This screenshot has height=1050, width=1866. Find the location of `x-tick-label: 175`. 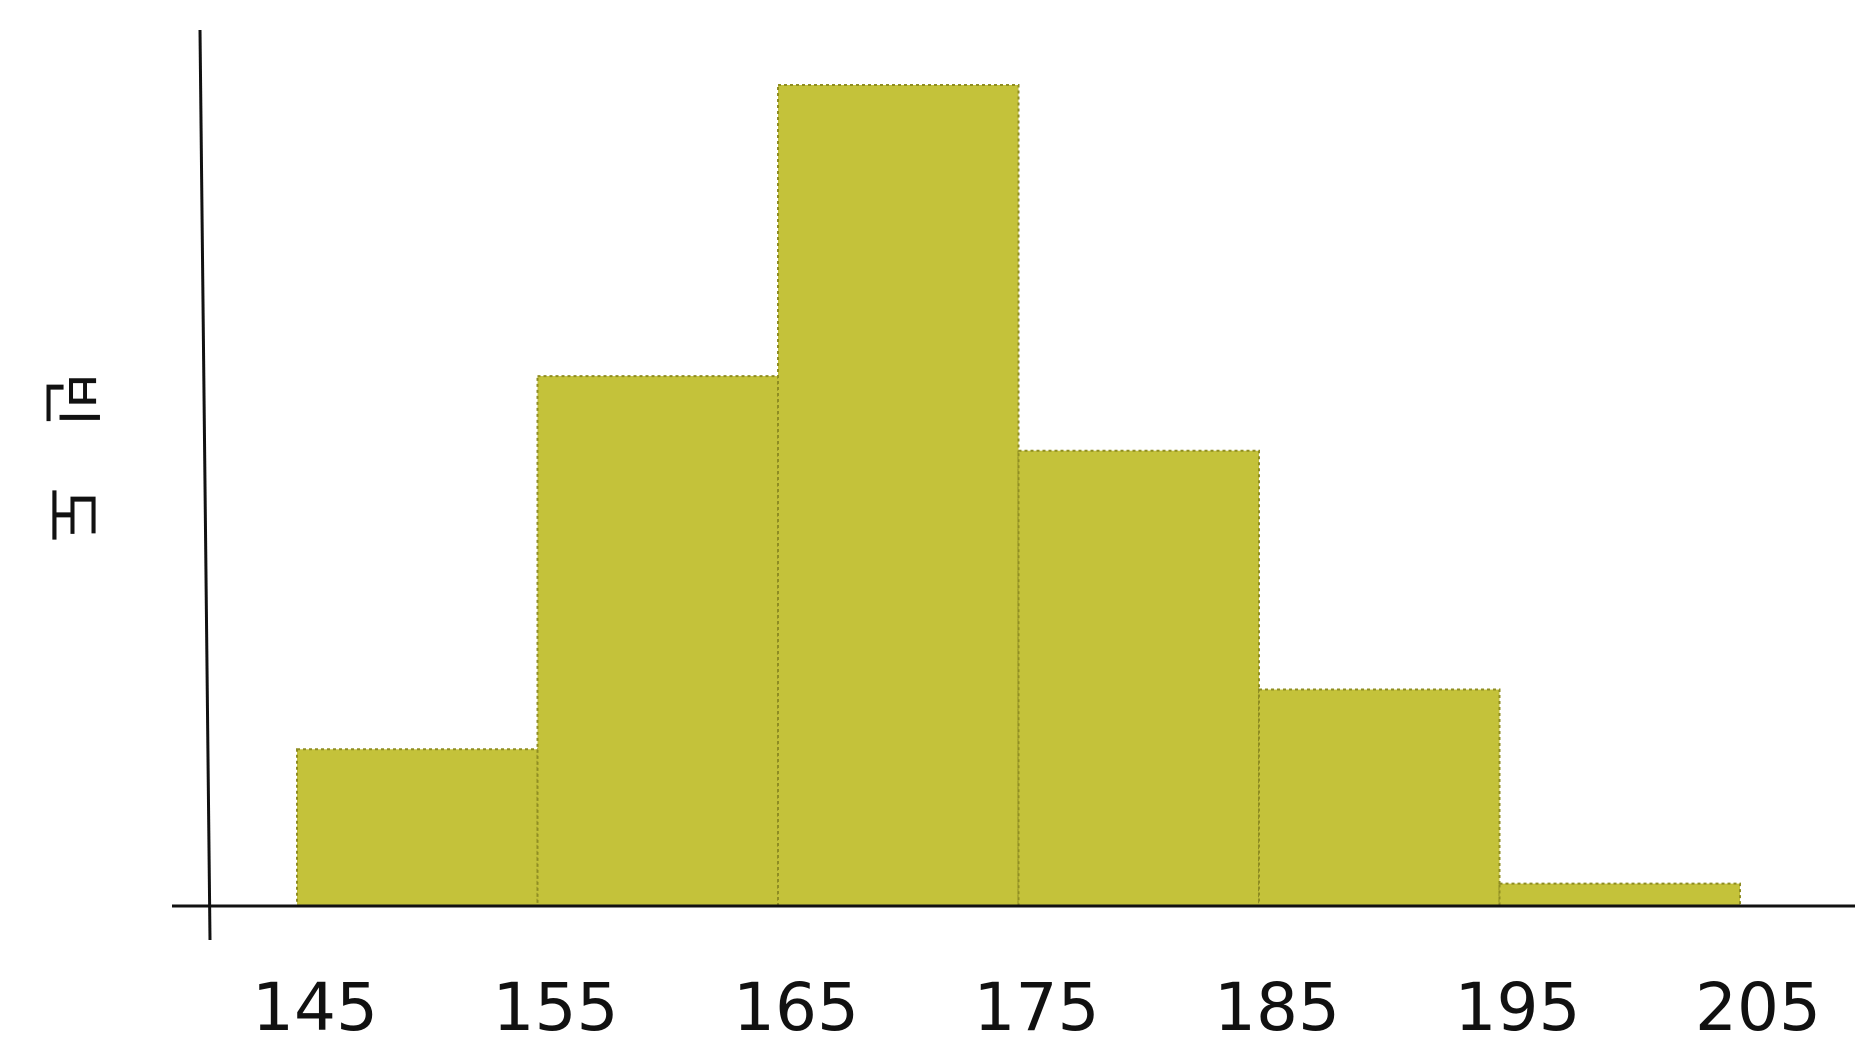

x-tick-label: 175 is located at coordinates (1037, 1007).